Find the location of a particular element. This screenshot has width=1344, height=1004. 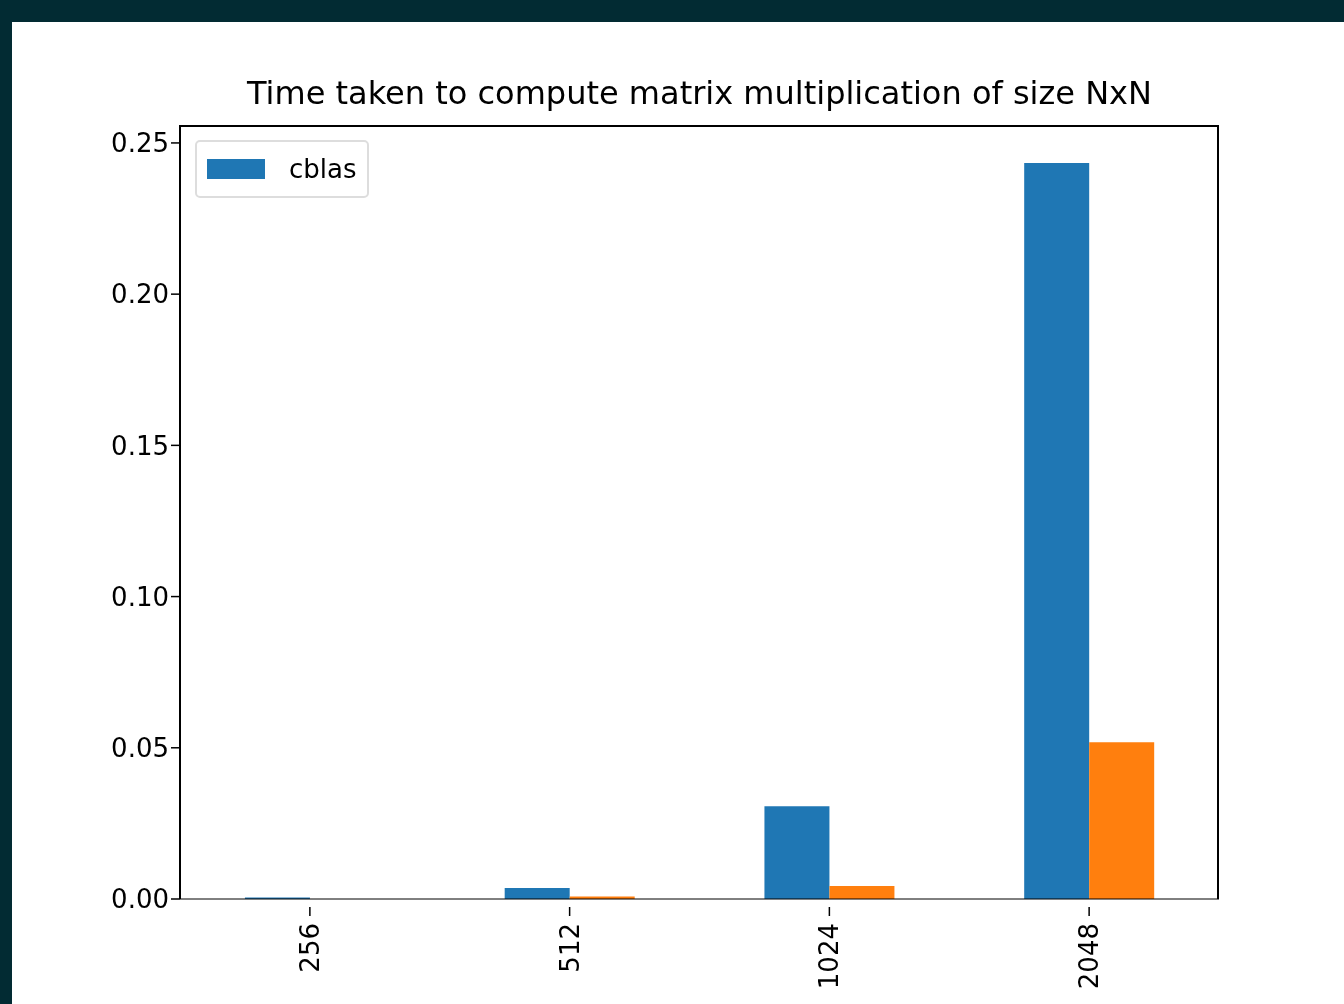

x-tick-label: 2048 is located at coordinates (1089, 956).